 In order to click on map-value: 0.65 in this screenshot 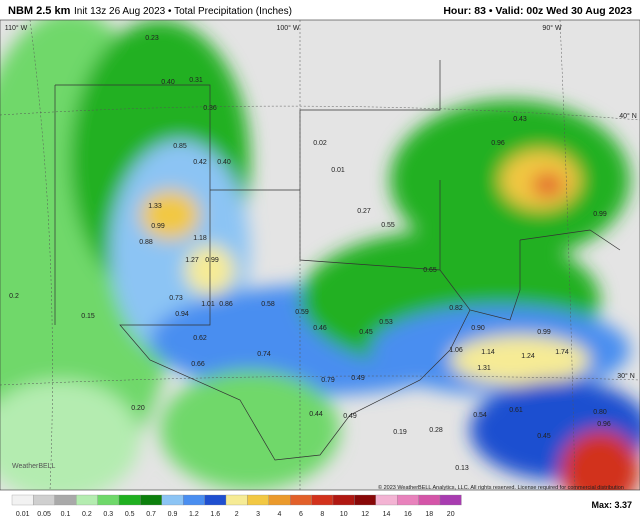, I will do `click(430, 270)`.